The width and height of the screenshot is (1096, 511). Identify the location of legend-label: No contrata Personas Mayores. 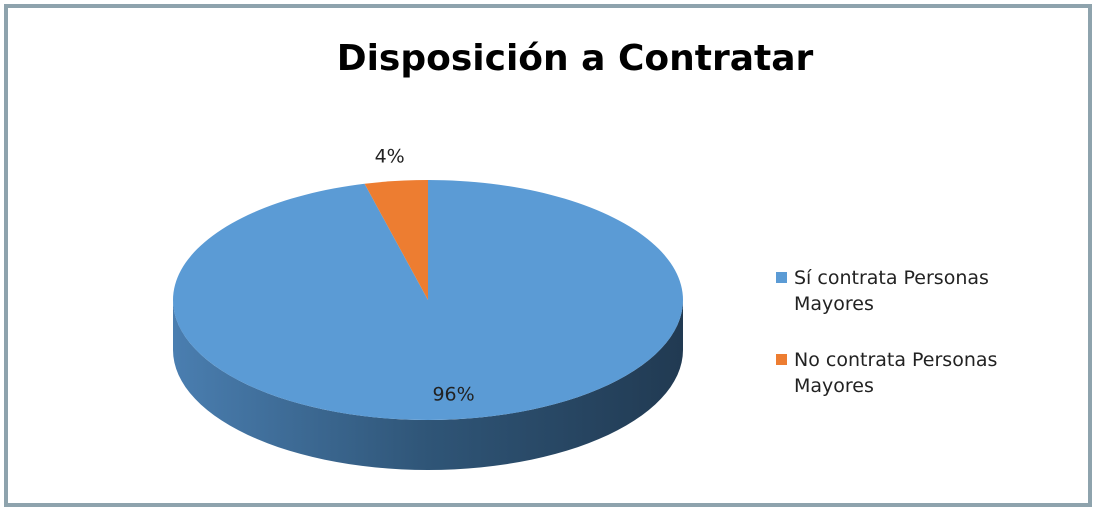
(896, 373).